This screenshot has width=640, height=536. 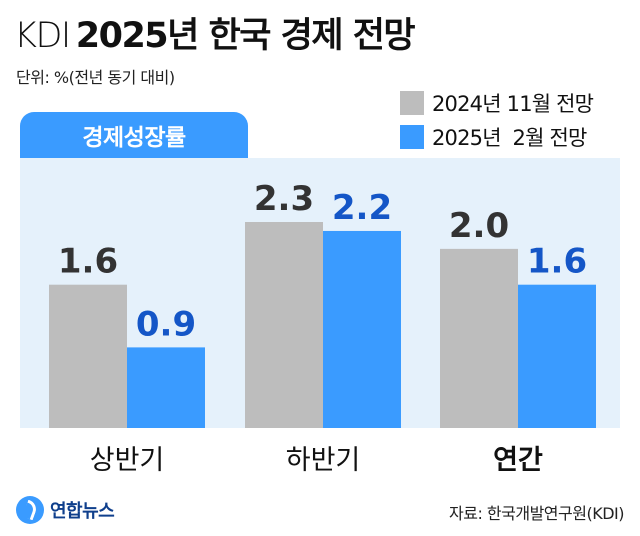 I want to click on legend-label-nov: 2024년 11월 전망, so click(x=513, y=104).